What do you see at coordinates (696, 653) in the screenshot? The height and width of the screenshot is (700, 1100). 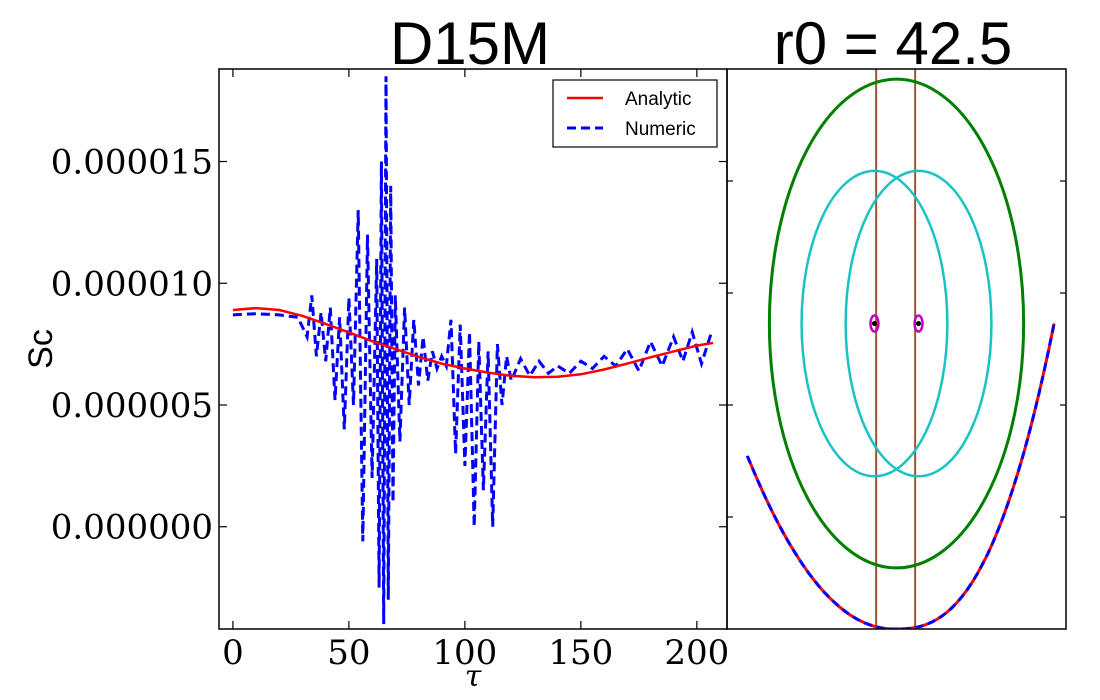 I see `x-tick-label: 200` at bounding box center [696, 653].